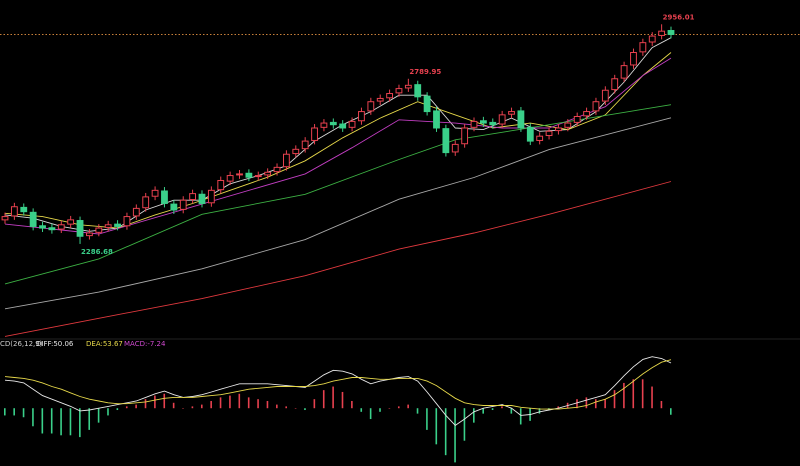 This screenshot has height=466, width=800. I want to click on price-annotation: 2956.01, so click(679, 17).